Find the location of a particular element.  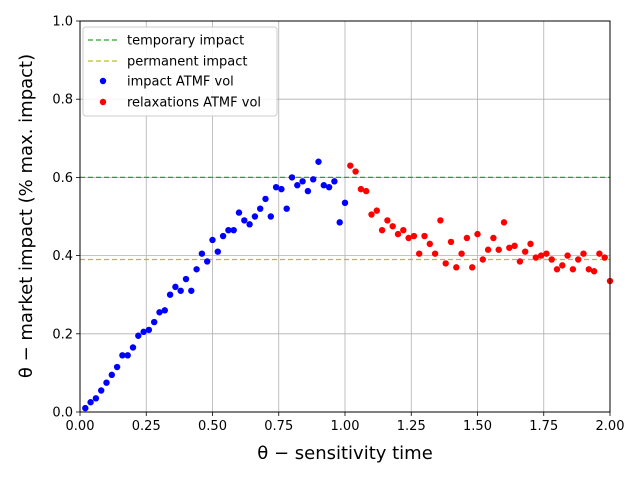

y-tick-label: 0.2 is located at coordinates (62, 334).